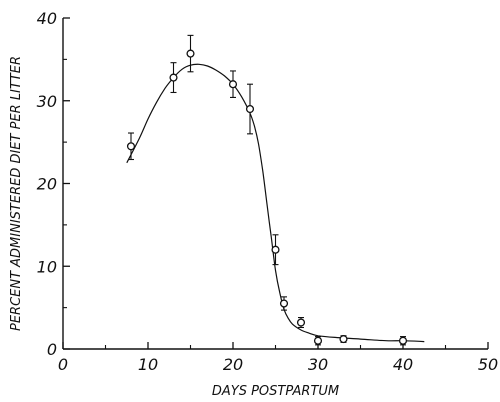 The width and height of the screenshot is (500, 402). Describe the element at coordinates (47, 18) in the screenshot. I see `y-tick-label: 40` at that location.